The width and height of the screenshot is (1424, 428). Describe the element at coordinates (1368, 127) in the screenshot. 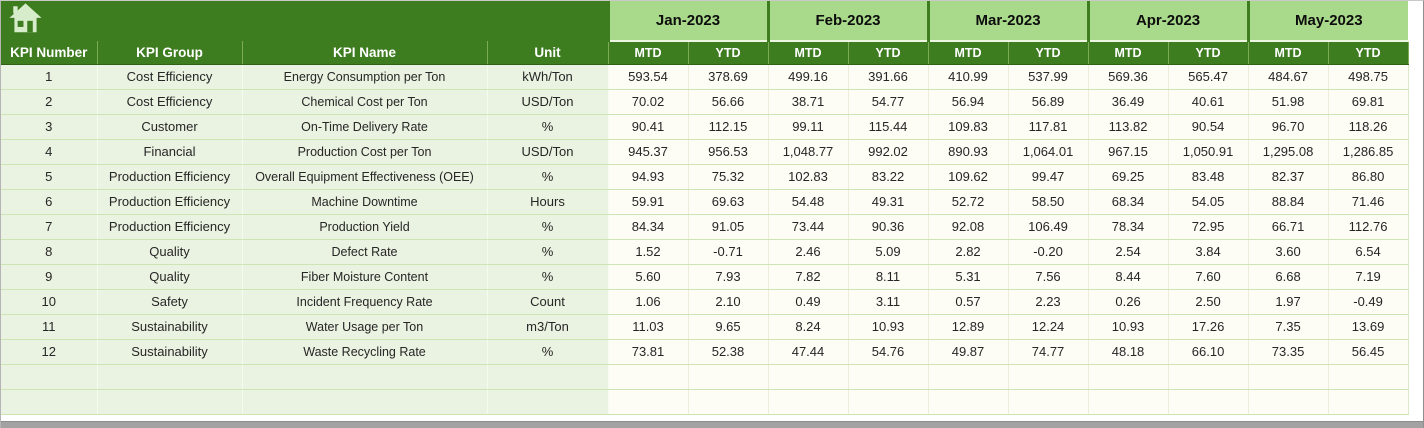

I see `cell-value: 118.26` at that location.